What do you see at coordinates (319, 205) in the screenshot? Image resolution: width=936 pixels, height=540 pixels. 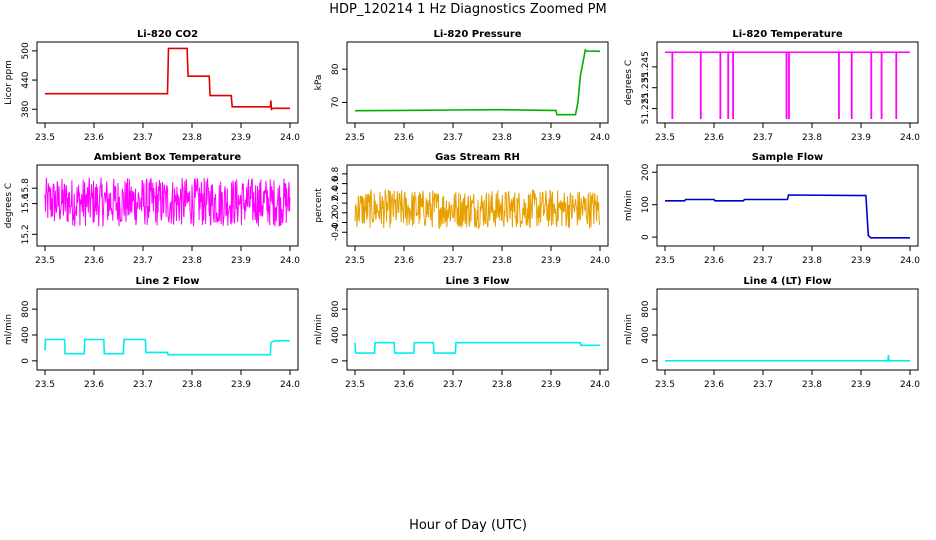 I see `y-axis-label: percent` at bounding box center [319, 205].